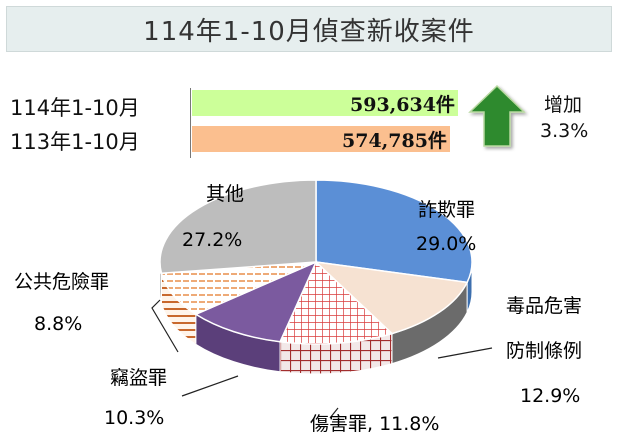  I want to click on label-fraud-name: 詐欺罪, so click(446, 210).